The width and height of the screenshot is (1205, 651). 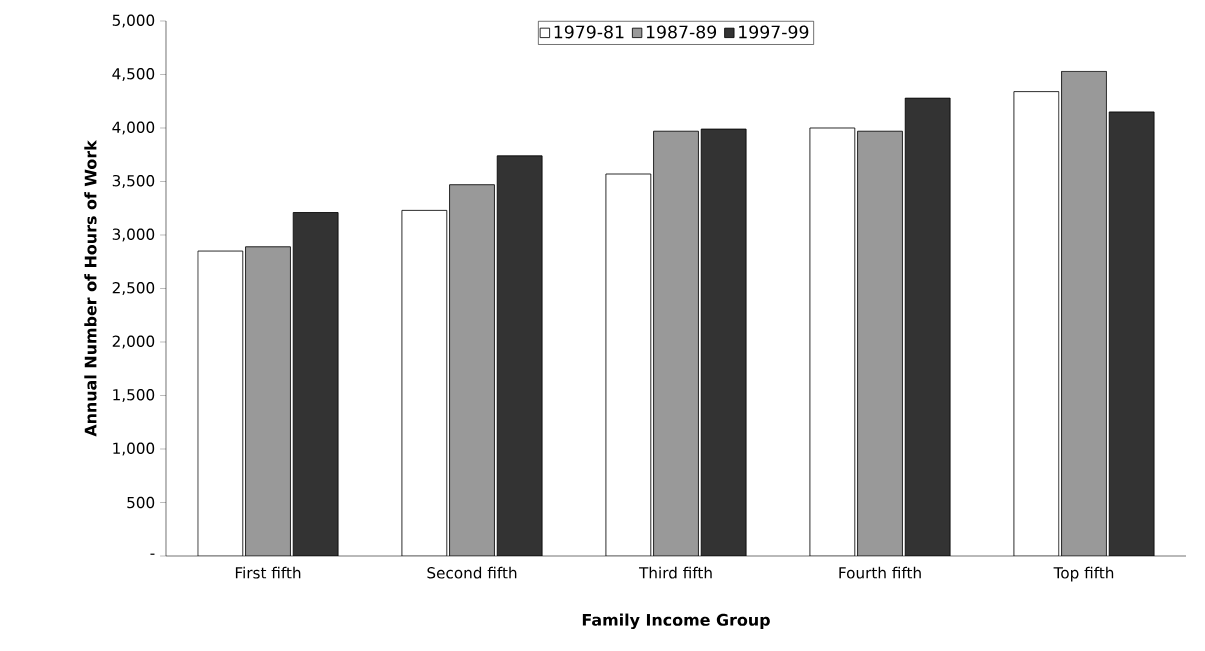 What do you see at coordinates (880, 572) in the screenshot?
I see `x-tick-label: Fourth fifth` at bounding box center [880, 572].